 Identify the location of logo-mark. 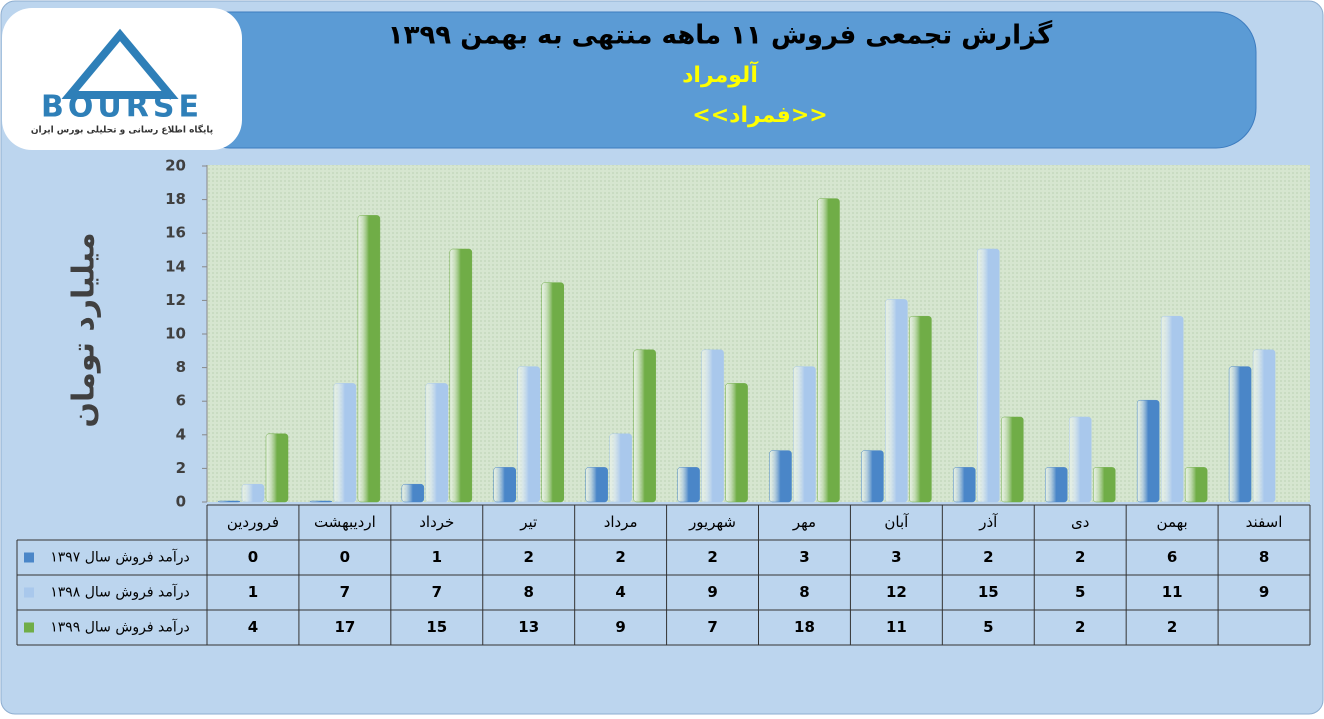
(120, 63).